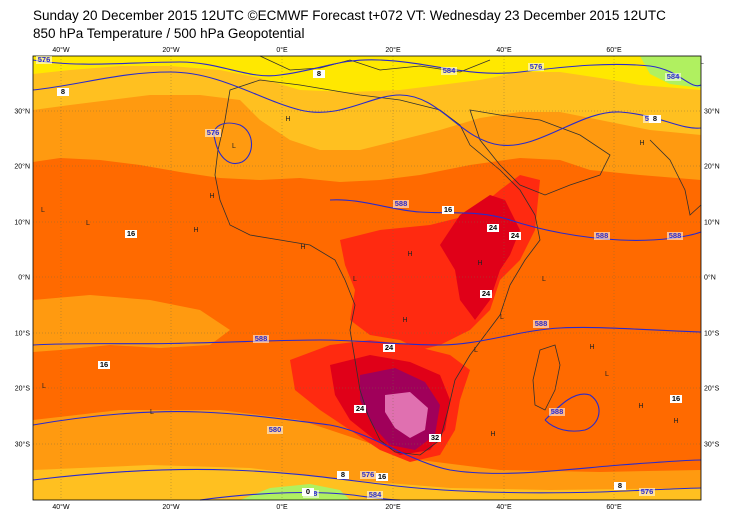 The width and height of the screenshot is (732, 519). What do you see at coordinates (61, 507) in the screenshot?
I see `lon-label-bottom: 40°W` at bounding box center [61, 507].